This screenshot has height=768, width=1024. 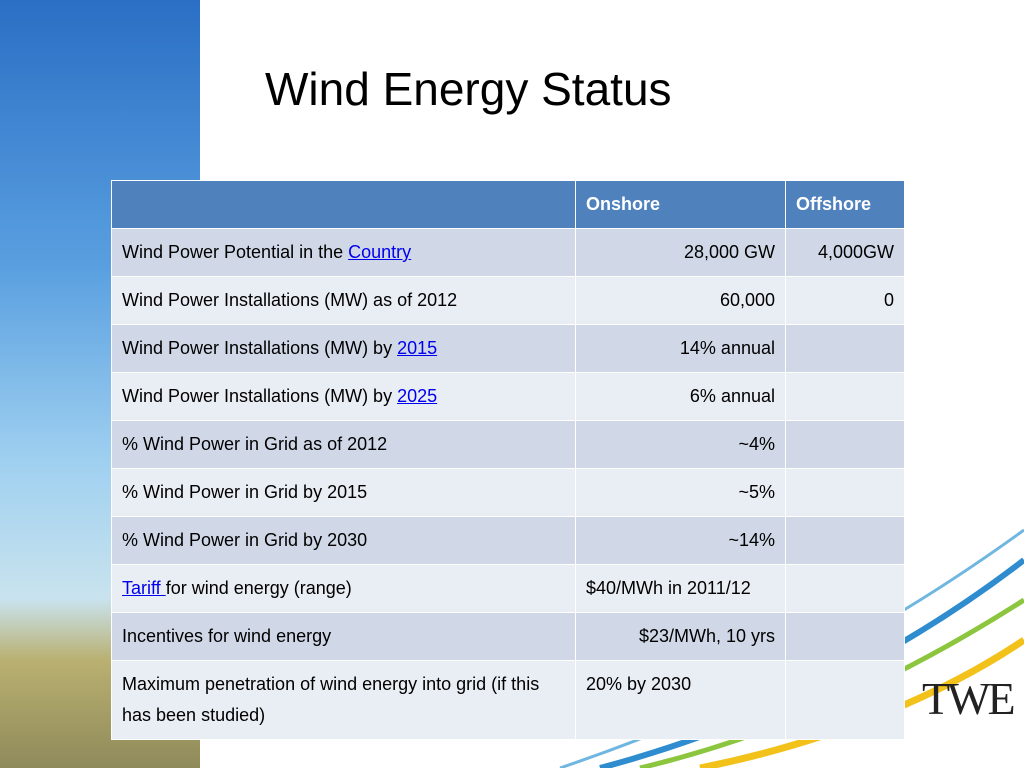 What do you see at coordinates (245, 492) in the screenshot?
I see `text: % Wind Power in Grid by 2015` at bounding box center [245, 492].